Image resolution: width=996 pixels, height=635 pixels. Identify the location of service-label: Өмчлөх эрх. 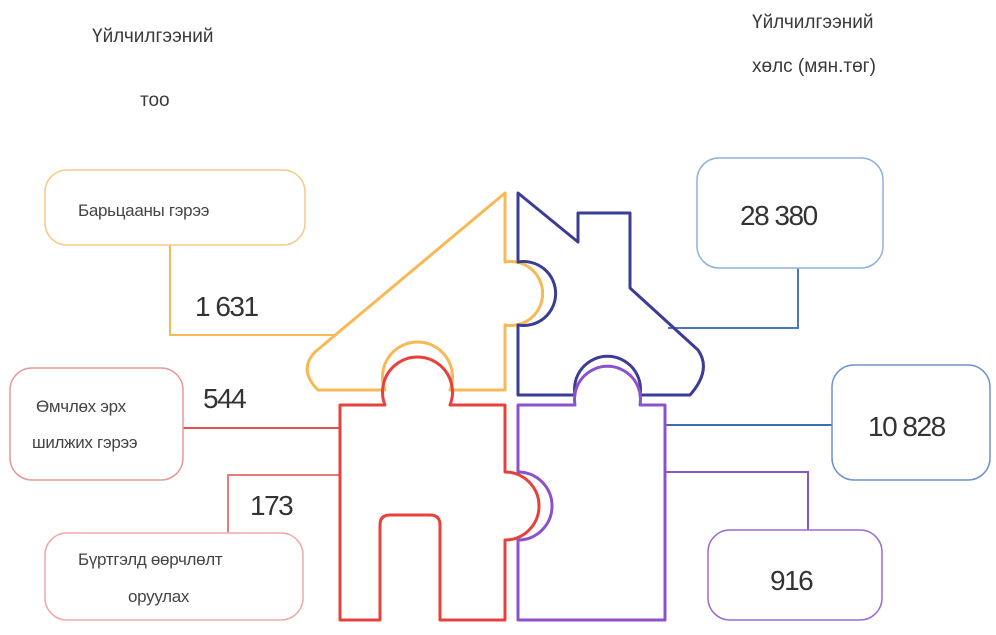
(81, 406).